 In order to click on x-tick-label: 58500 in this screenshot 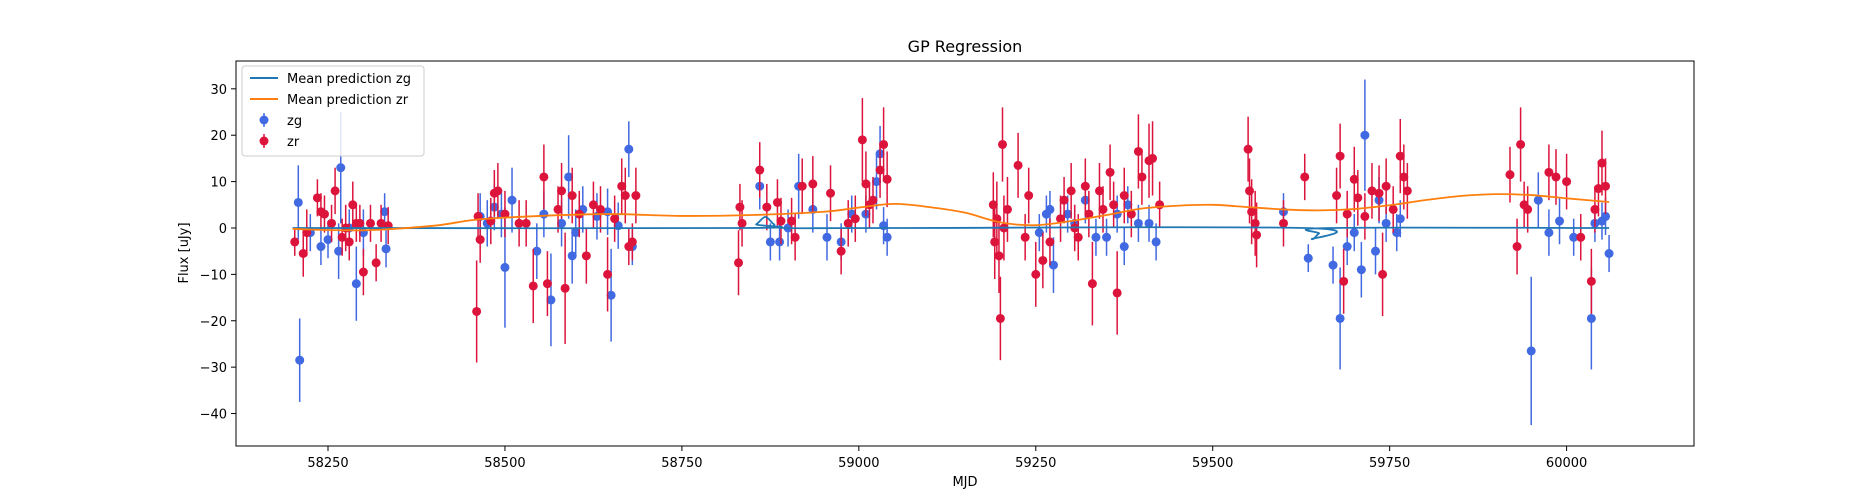, I will do `click(504, 463)`.